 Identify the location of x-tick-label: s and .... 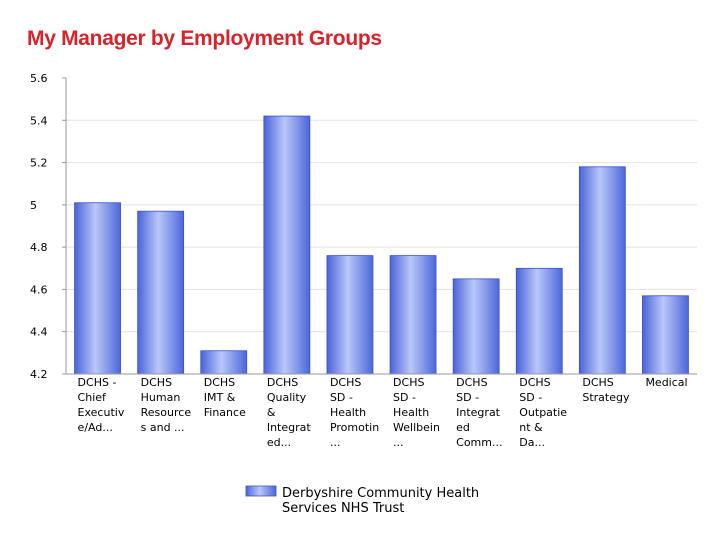
(163, 427).